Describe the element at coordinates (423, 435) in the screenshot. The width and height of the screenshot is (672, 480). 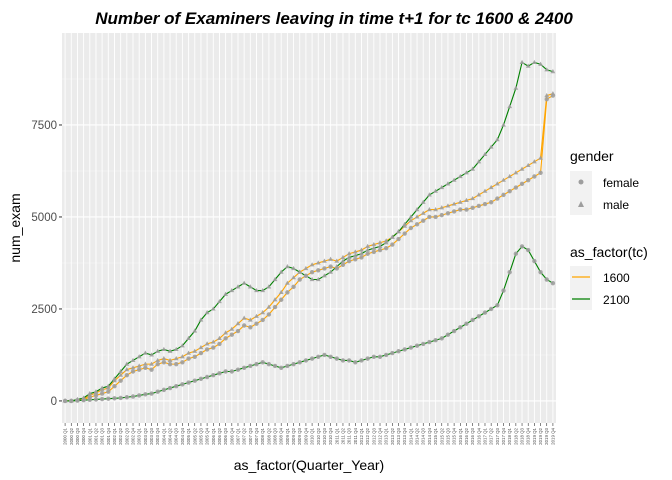
I see `x-tick-label: 2014 Q3` at that location.